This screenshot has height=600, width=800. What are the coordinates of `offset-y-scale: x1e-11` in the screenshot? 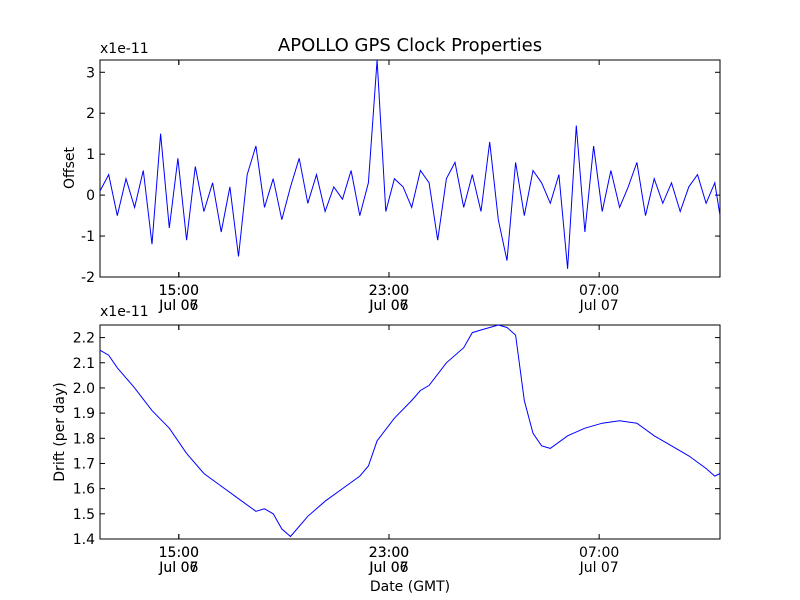 It's located at (124, 49).